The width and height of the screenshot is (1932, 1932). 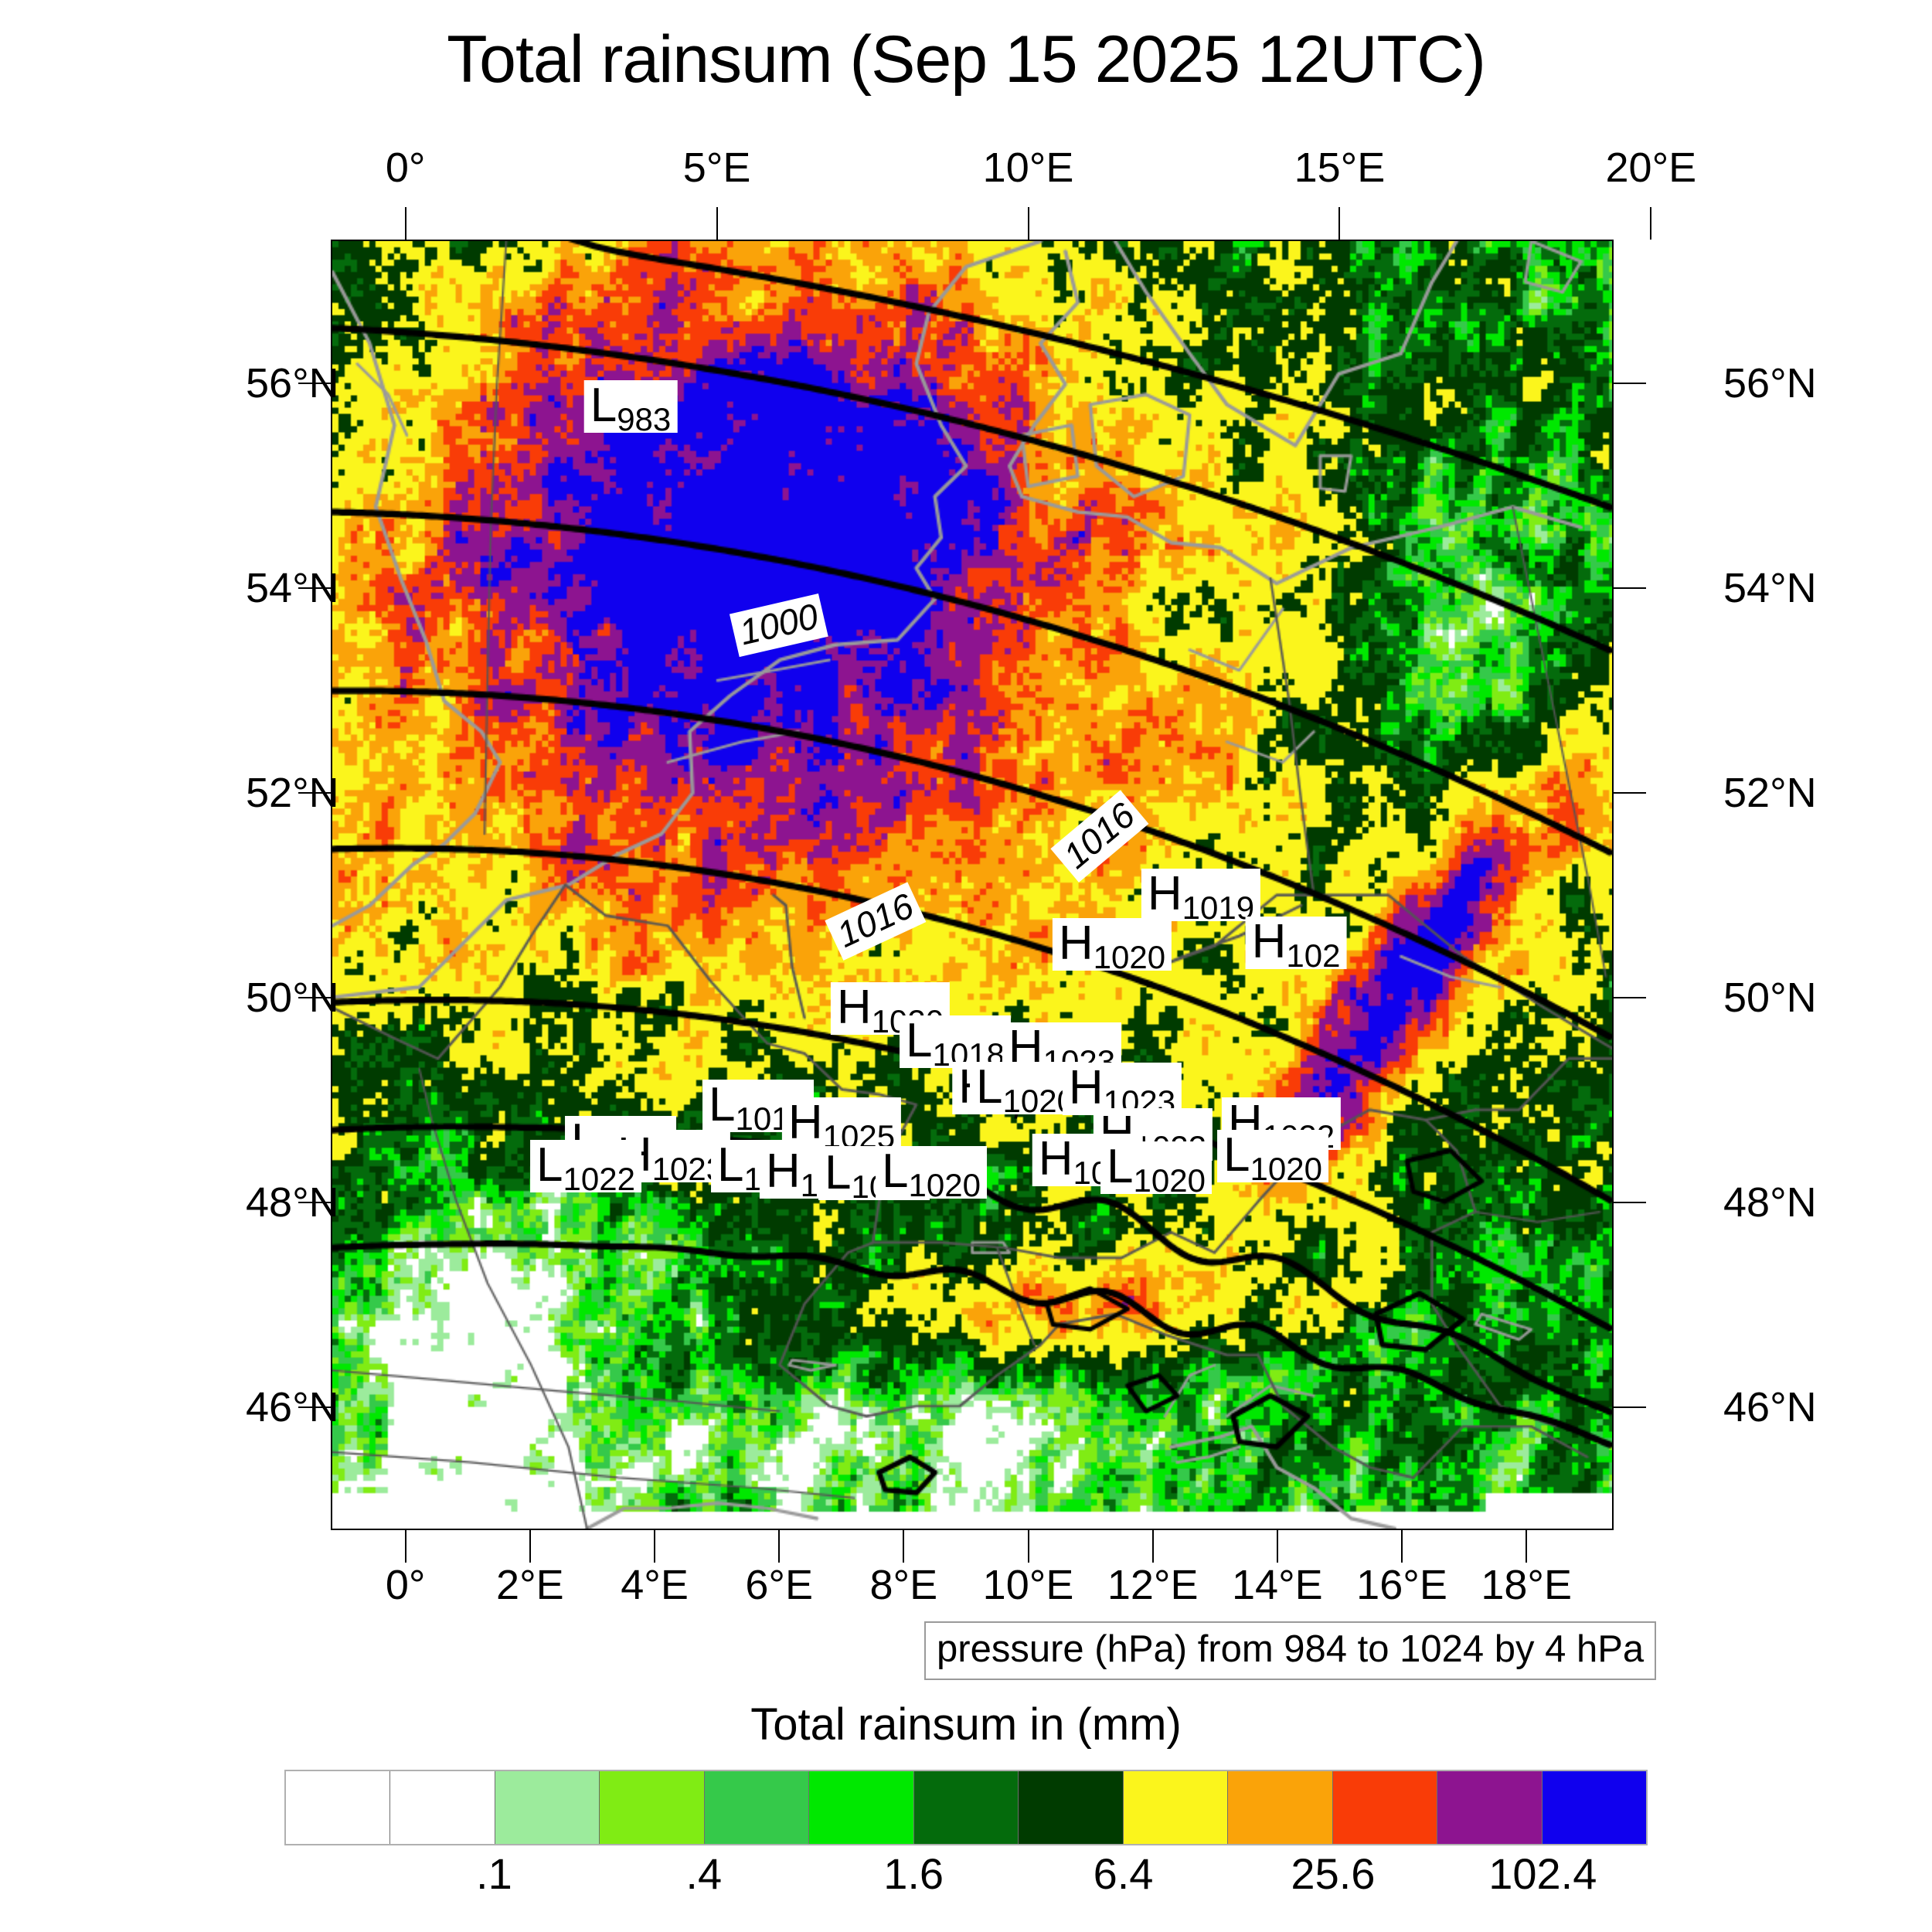 I want to click on pressure-legend-note: pressure (hPa) from 984 to 1024 by 4 hPa, so click(x=1291, y=1651).